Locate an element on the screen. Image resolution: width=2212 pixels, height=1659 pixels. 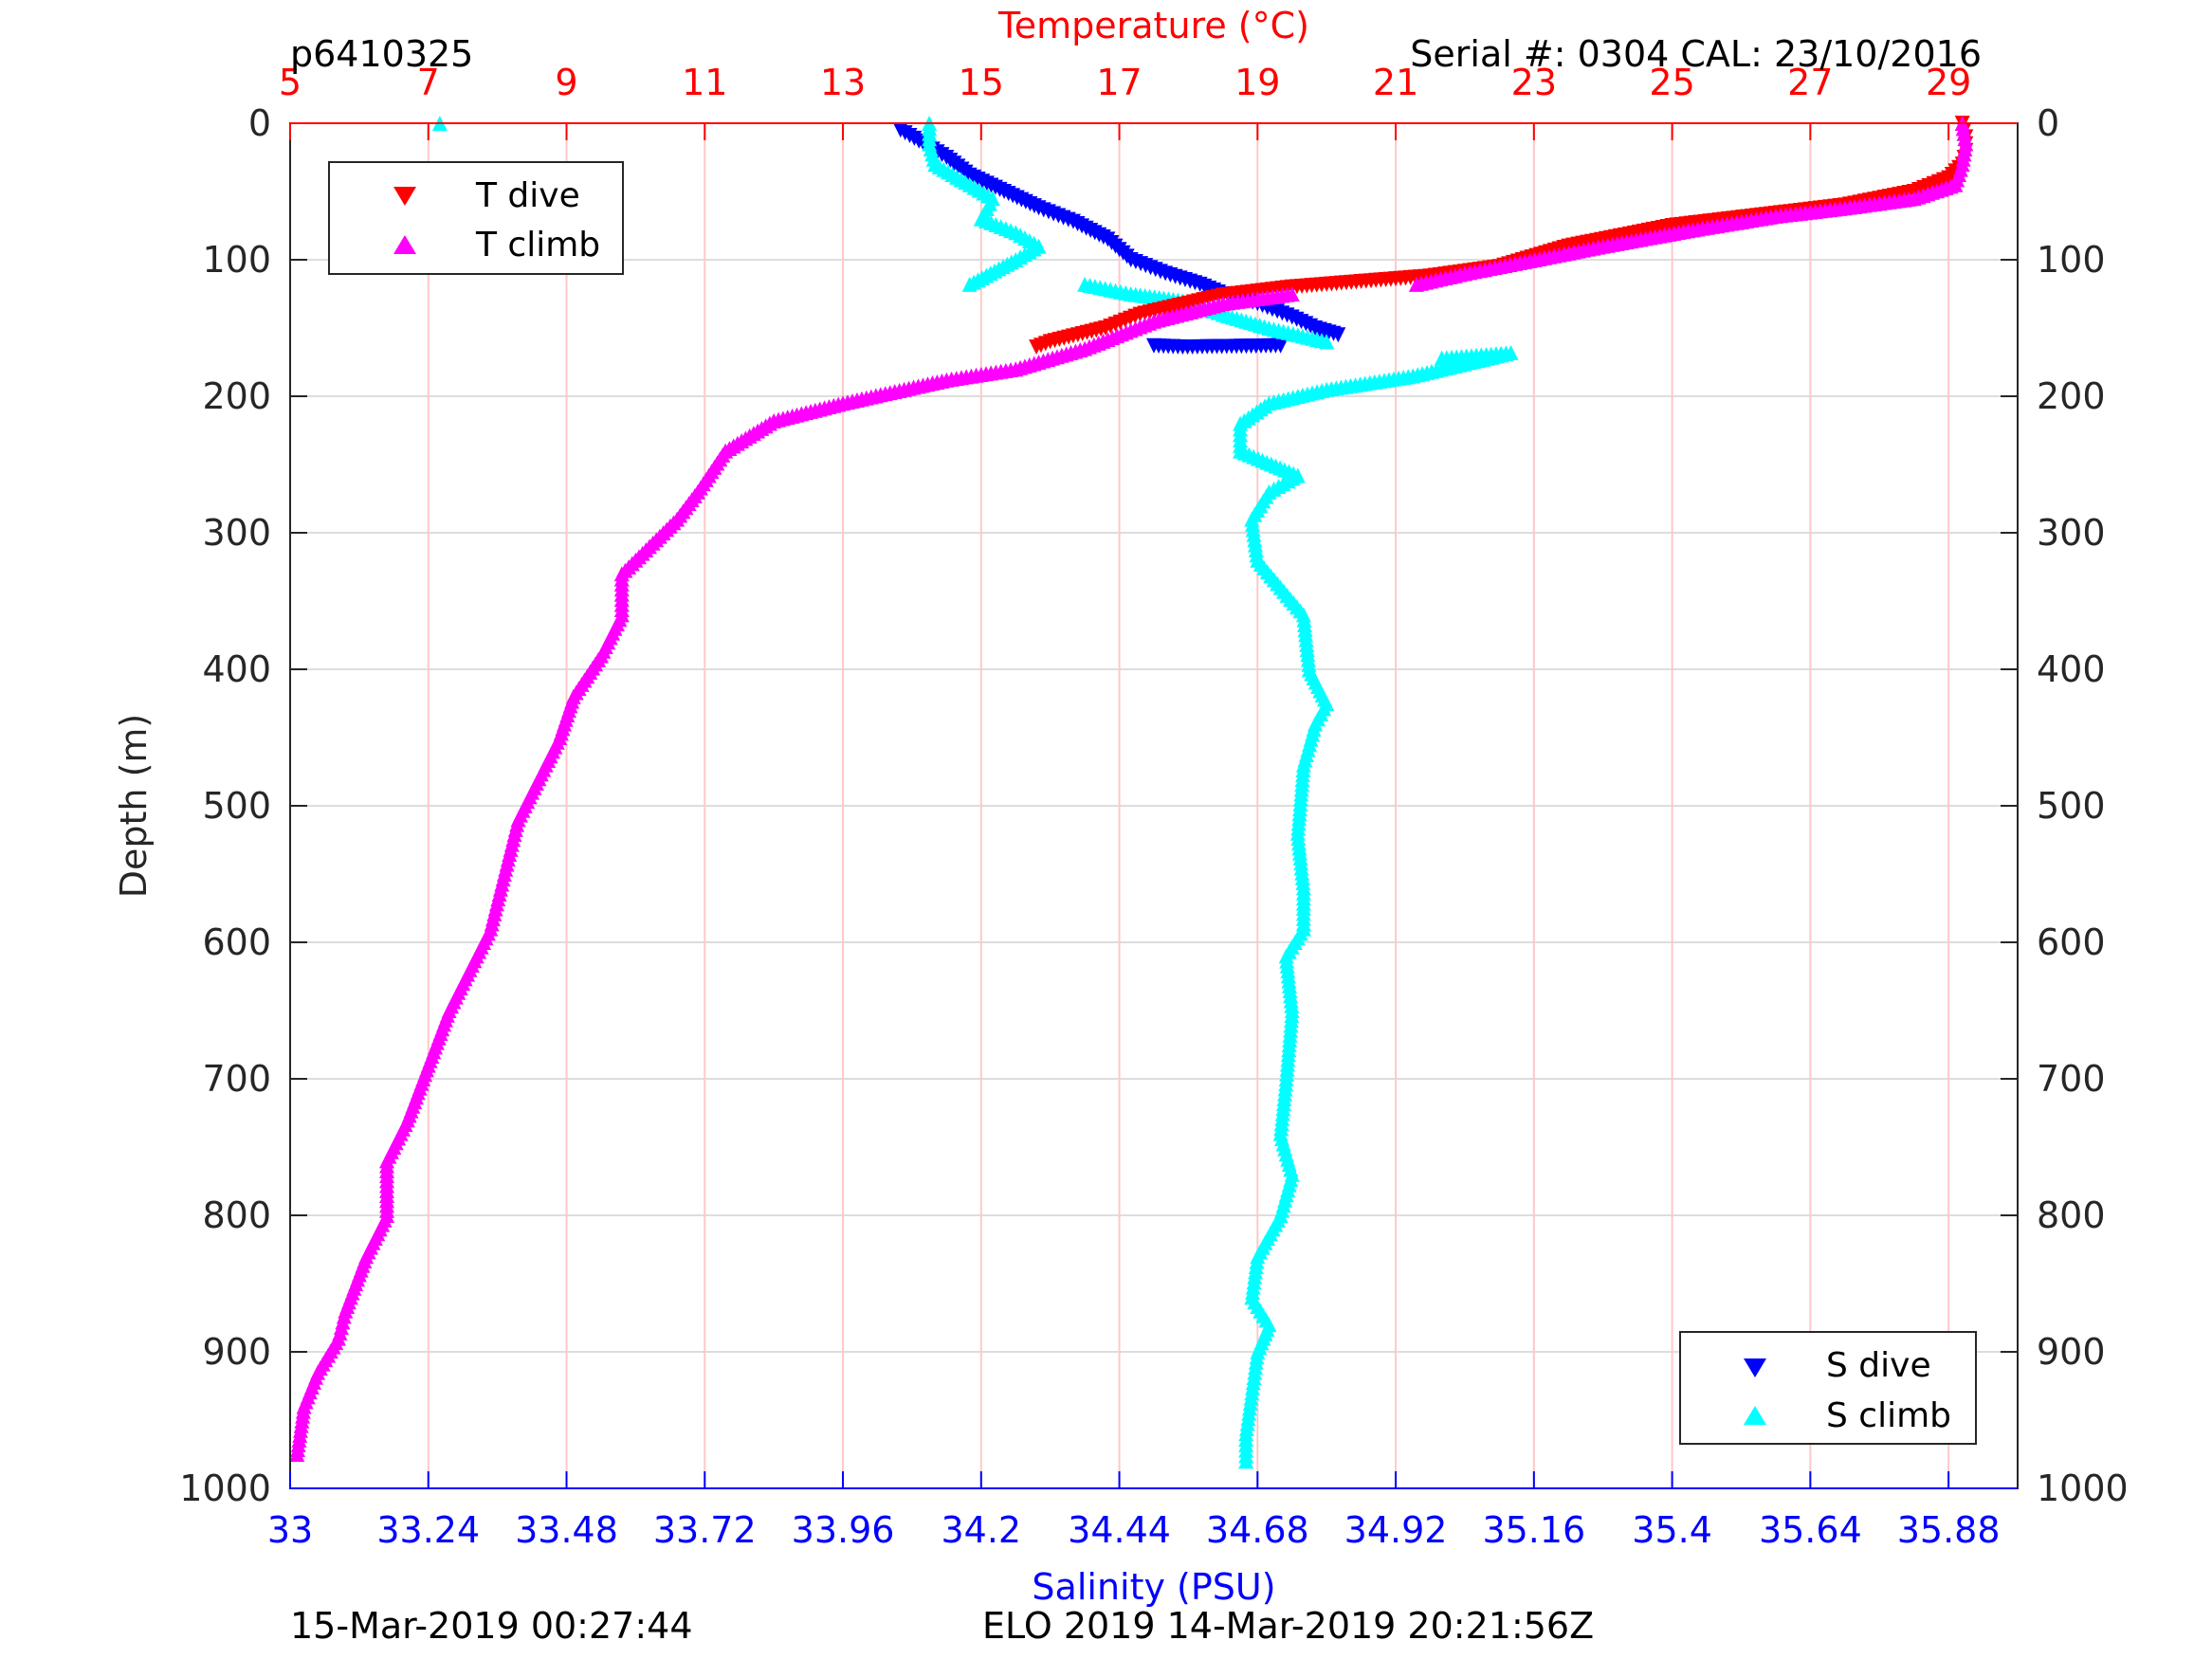
salinity-tick-label: 35.64 is located at coordinates (1810, 1530).